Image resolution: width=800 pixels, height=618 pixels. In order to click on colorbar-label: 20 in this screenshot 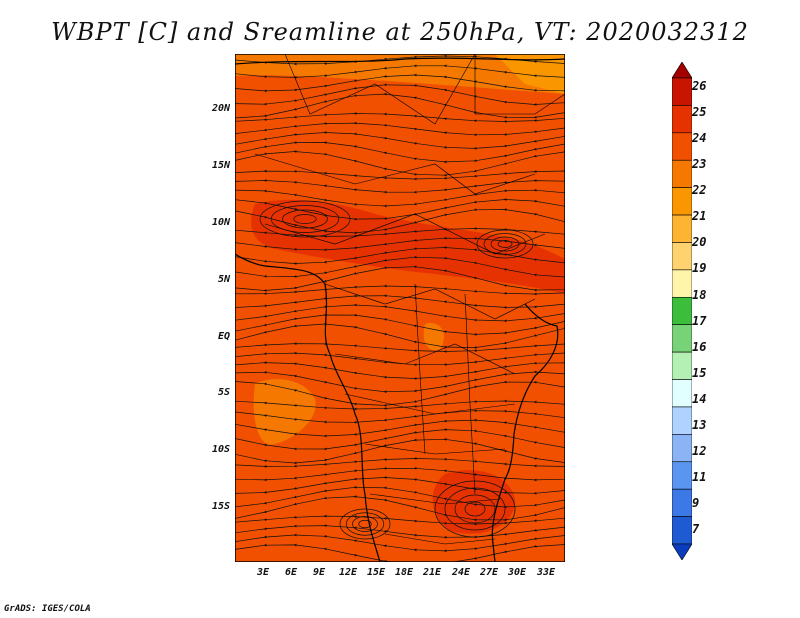, I will do `click(699, 242)`.